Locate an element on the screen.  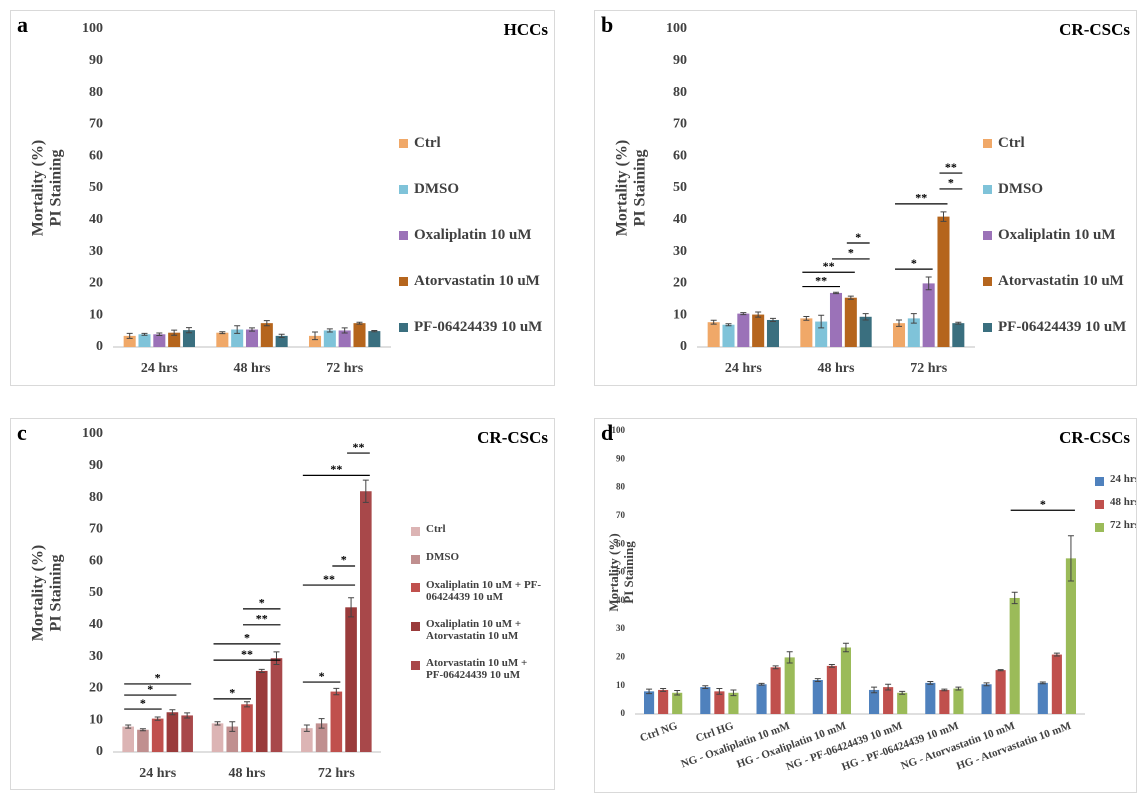
y-tick-label: 30 is located at coordinates (680, 251).